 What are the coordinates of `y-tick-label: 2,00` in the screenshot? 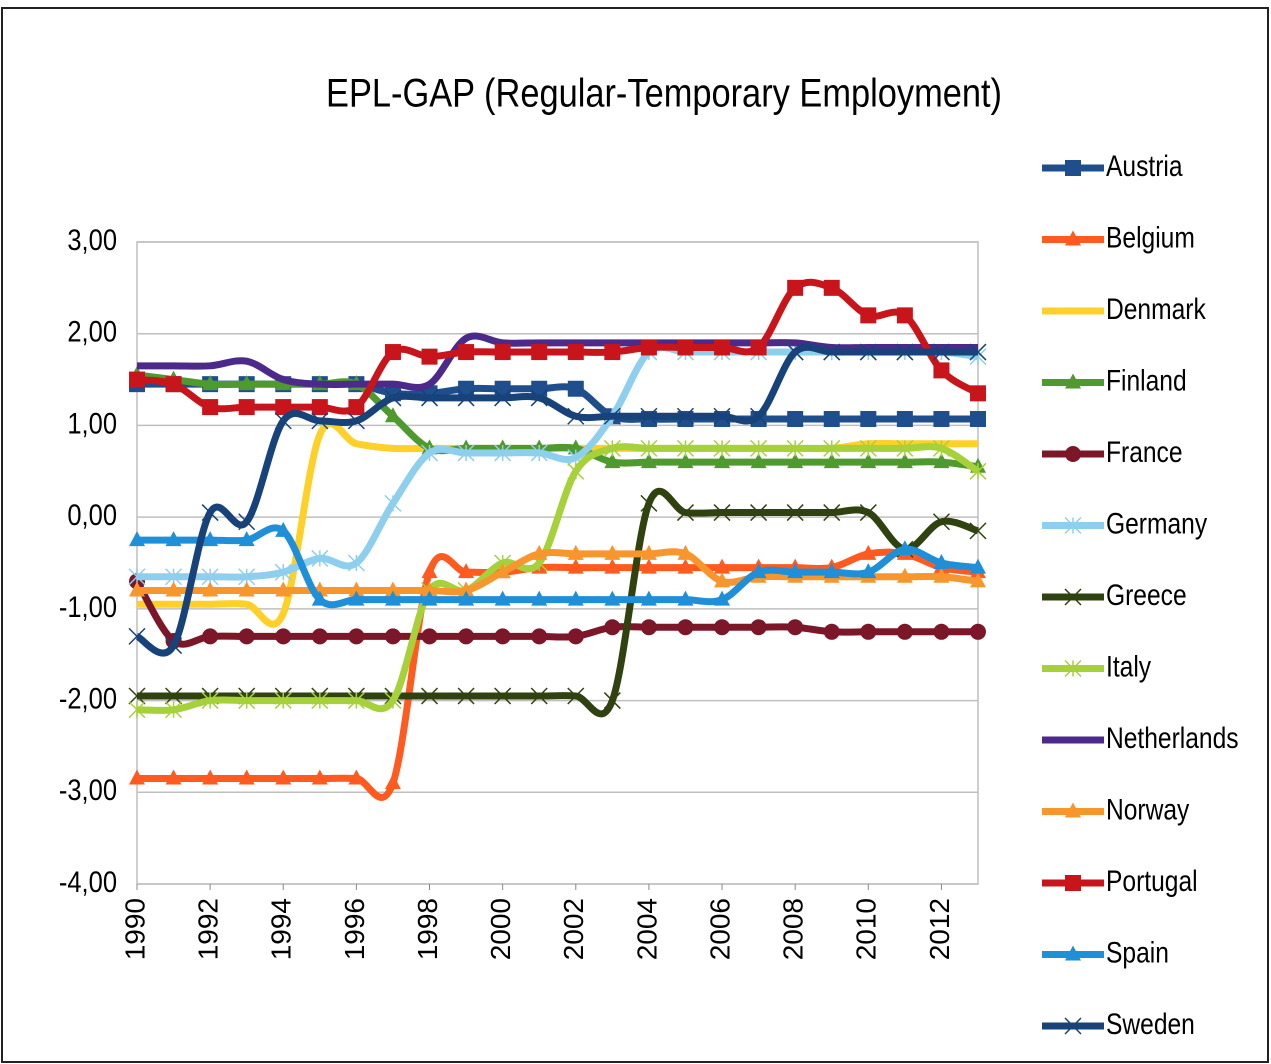 It's located at (92, 331).